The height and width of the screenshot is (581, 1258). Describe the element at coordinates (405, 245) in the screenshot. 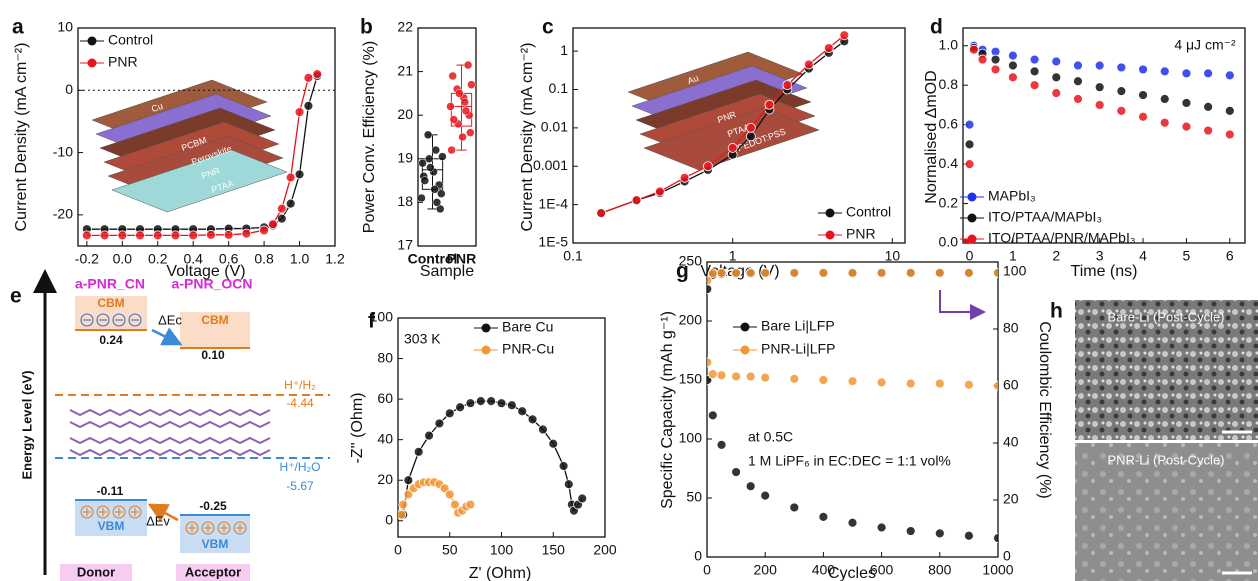

I see `y-tick-label: 17` at that location.